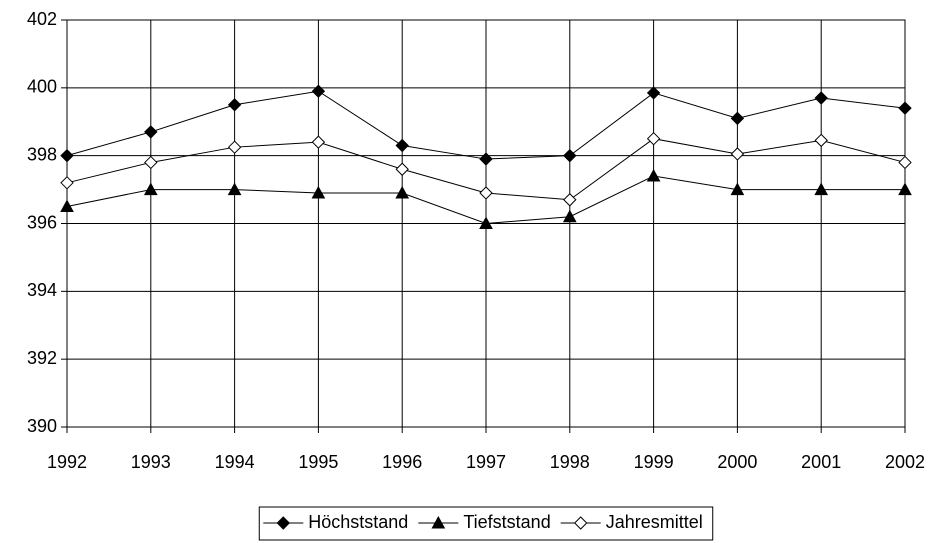 Image resolution: width=931 pixels, height=543 pixels. Describe the element at coordinates (821, 462) in the screenshot. I see `x-tick-label: 2001` at that location.